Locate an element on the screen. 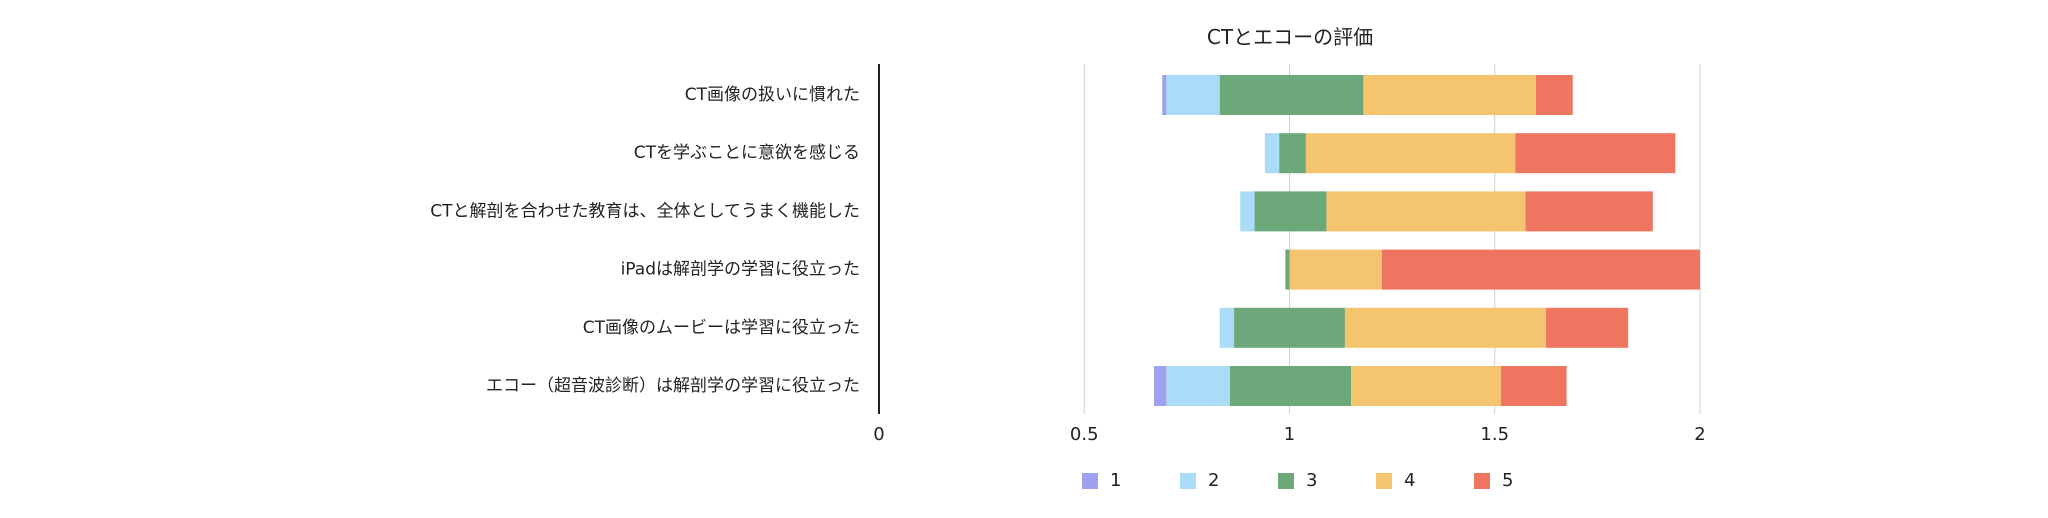  legend-label: 1 is located at coordinates (1115, 480).